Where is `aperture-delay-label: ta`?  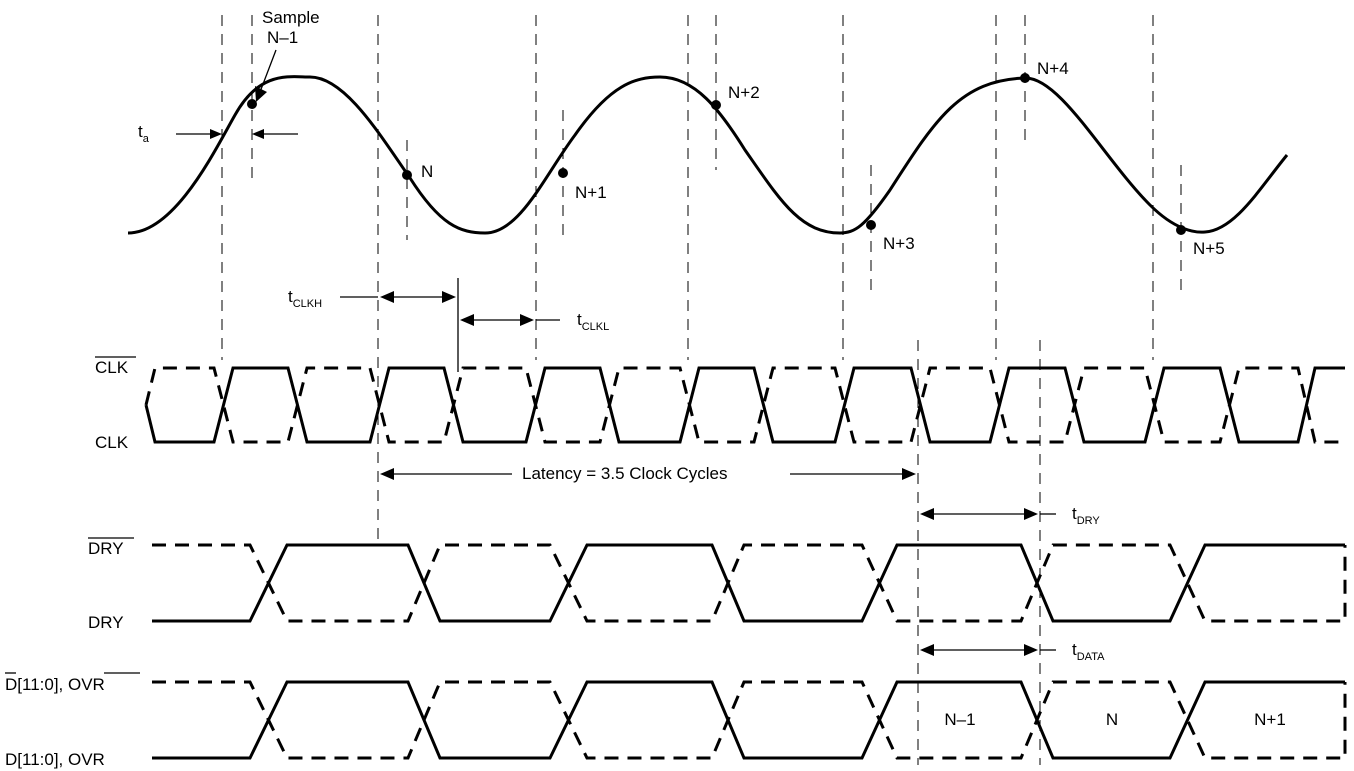
aperture-delay-label: ta is located at coordinates (144, 133).